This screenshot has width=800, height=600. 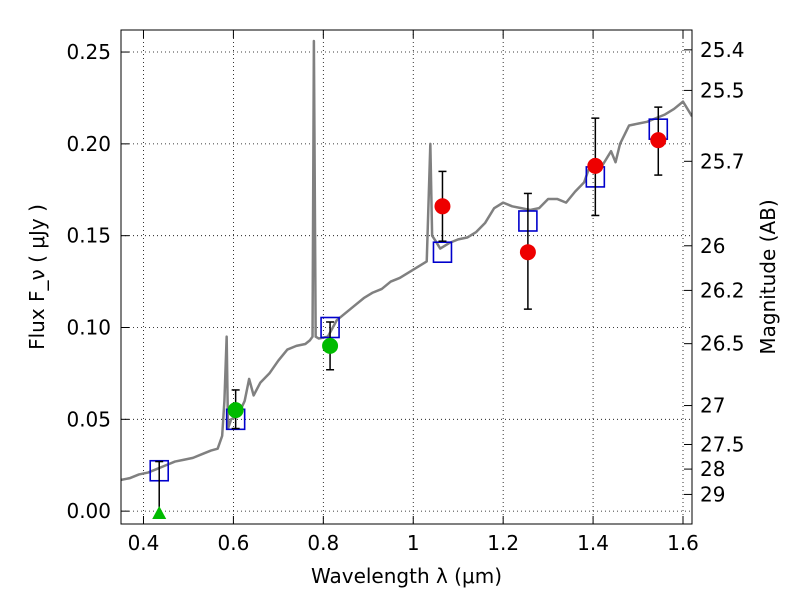 What do you see at coordinates (88, 511) in the screenshot?
I see `y-tick-label: 0.00` at bounding box center [88, 511].